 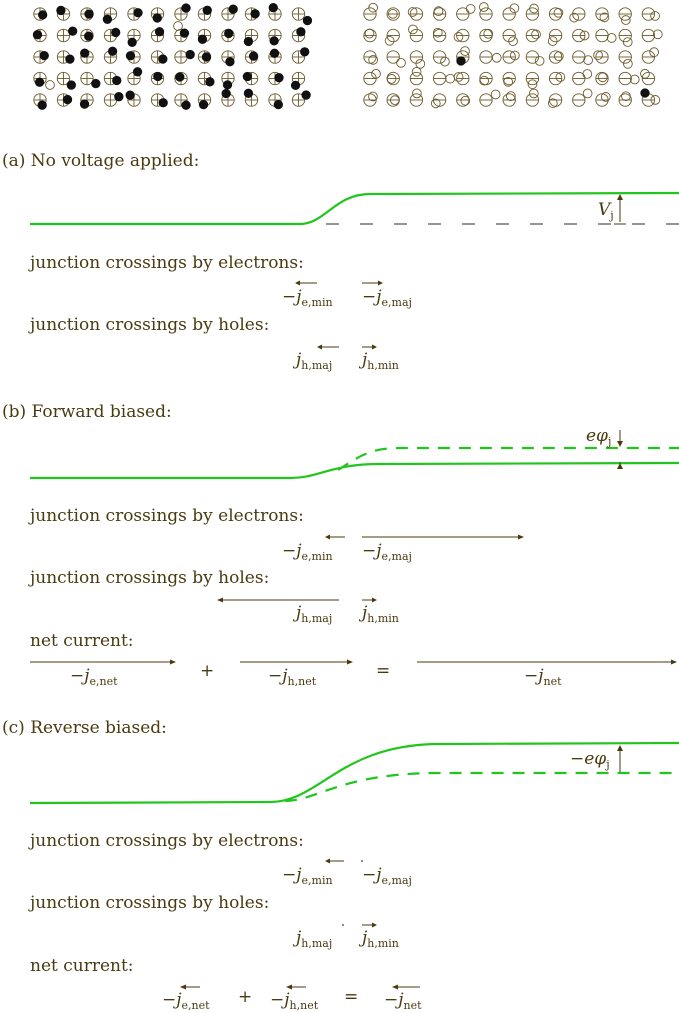 I want to click on panel-c-e-maj: −je,maj, so click(x=386, y=873).